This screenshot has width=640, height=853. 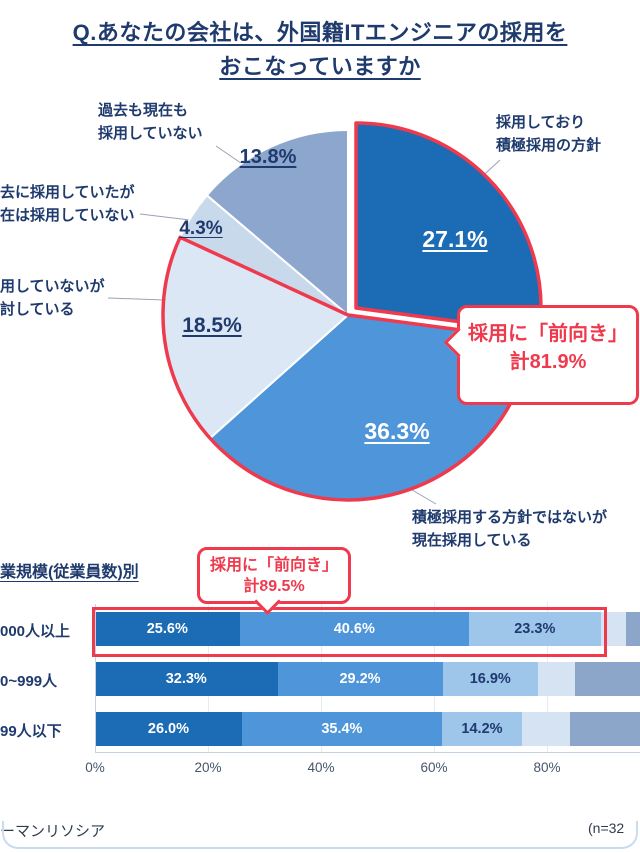 I want to click on bar-segment-r0-s1: 40.6%, so click(x=354, y=629).